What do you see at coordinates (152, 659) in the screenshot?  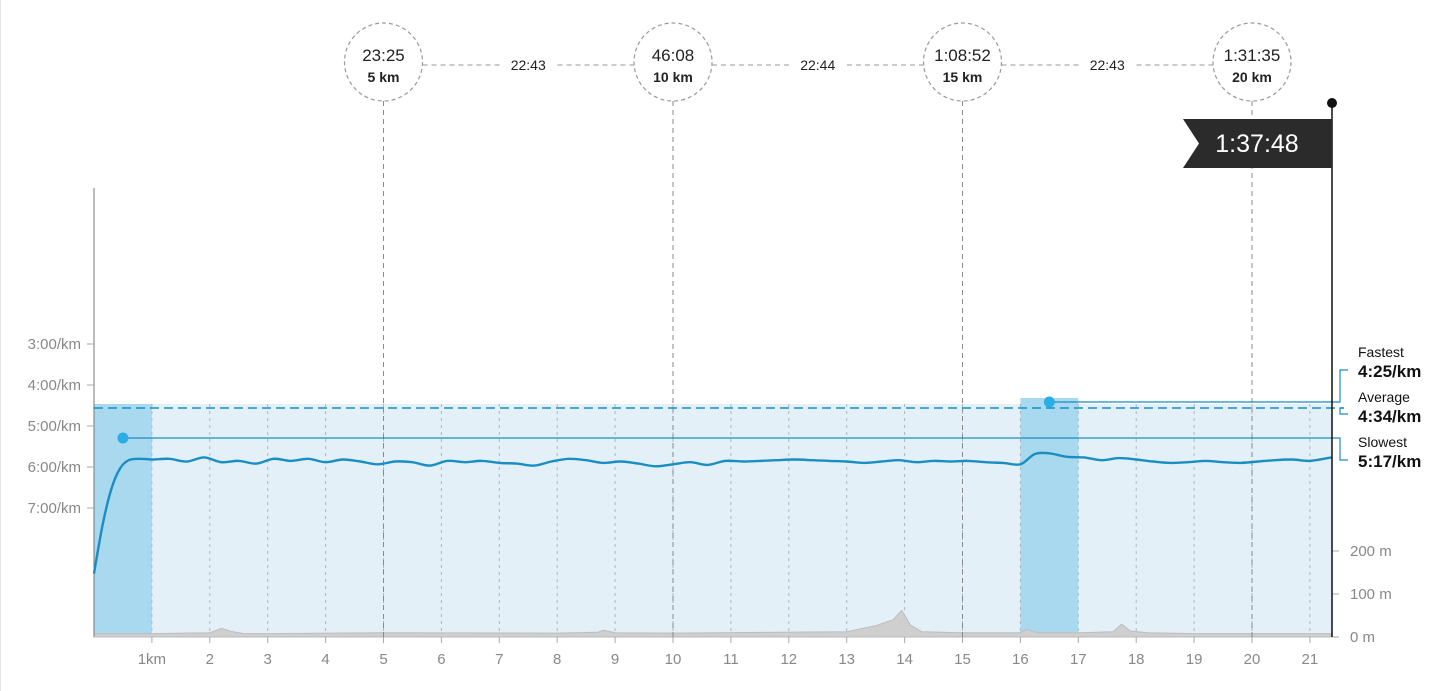 I see `x-tick-label: 1km` at bounding box center [152, 659].